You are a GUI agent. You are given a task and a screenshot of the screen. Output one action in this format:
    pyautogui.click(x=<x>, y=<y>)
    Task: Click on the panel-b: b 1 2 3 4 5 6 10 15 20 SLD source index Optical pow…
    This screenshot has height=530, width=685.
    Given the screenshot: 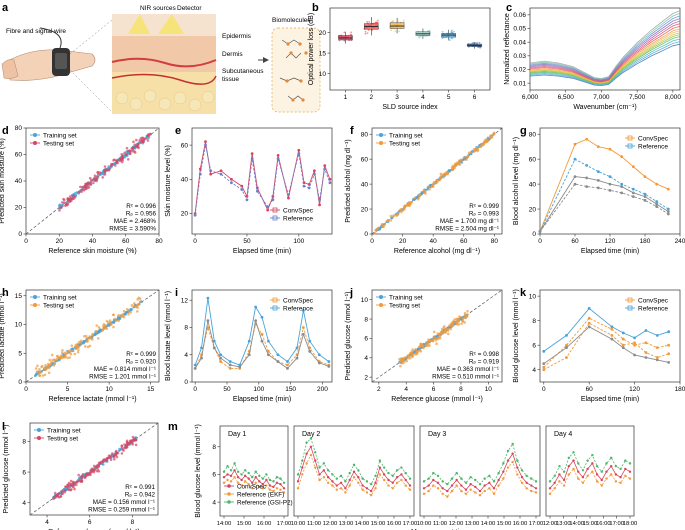 What is the action you would take?
    pyautogui.click(x=399, y=56)
    